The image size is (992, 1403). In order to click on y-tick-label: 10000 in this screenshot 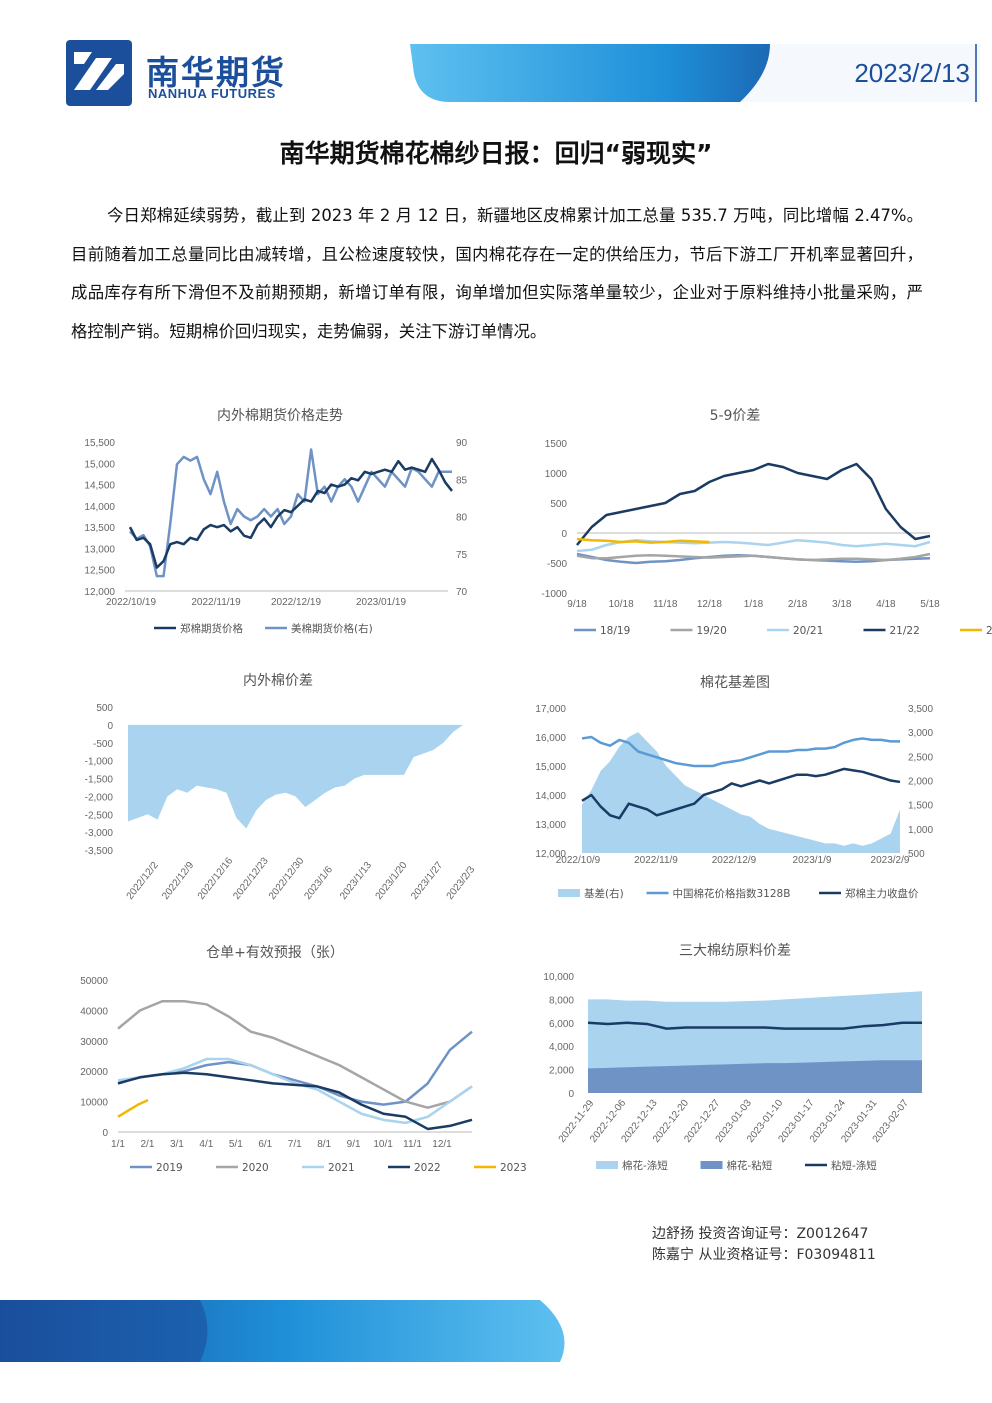, I will do `click(94, 1103)`.